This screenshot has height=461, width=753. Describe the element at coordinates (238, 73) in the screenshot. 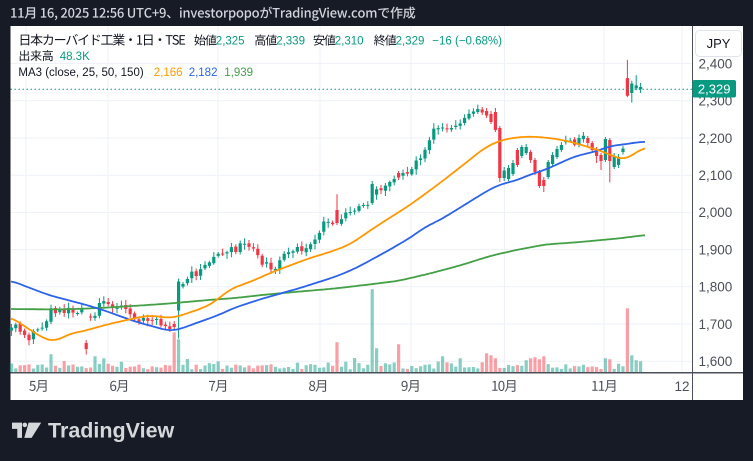

I see `svg-text: 1,939` at that location.